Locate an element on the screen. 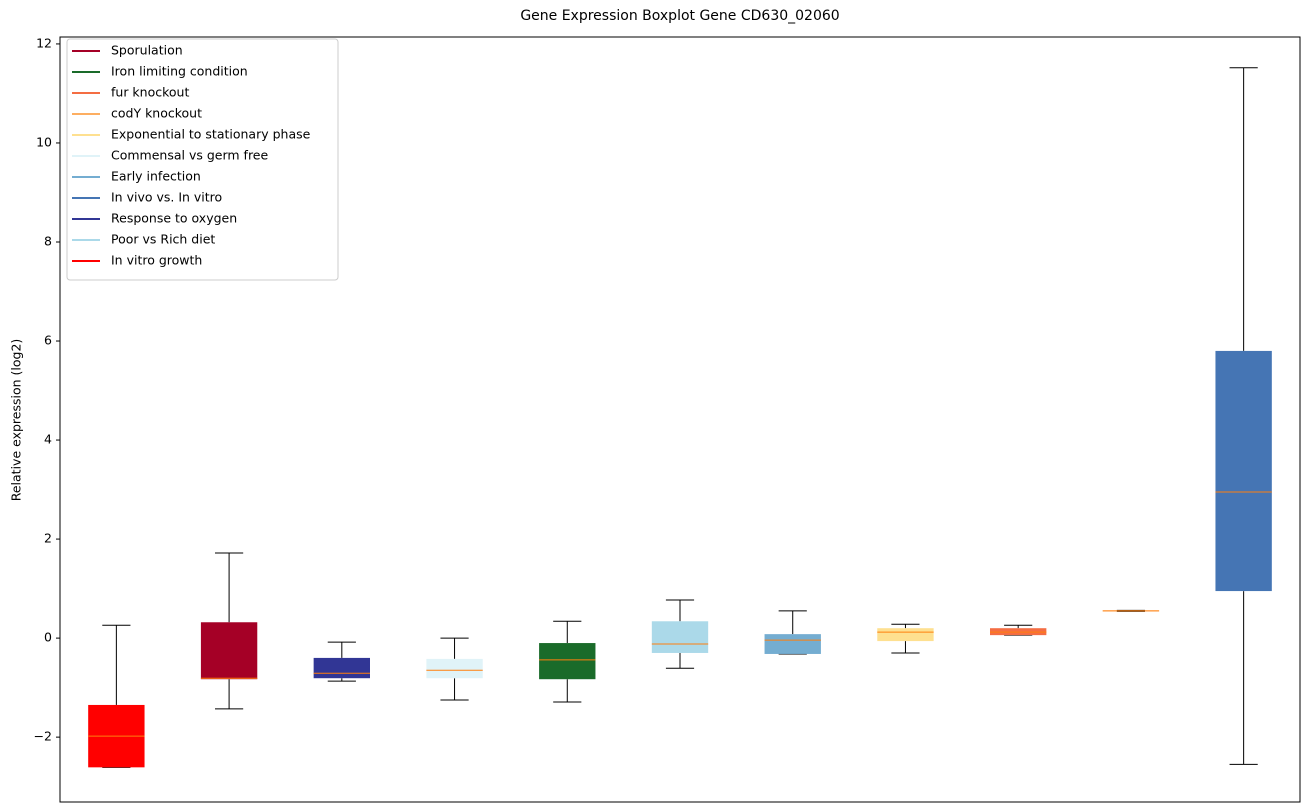  legend-label: Iron limiting condition is located at coordinates (179, 71).